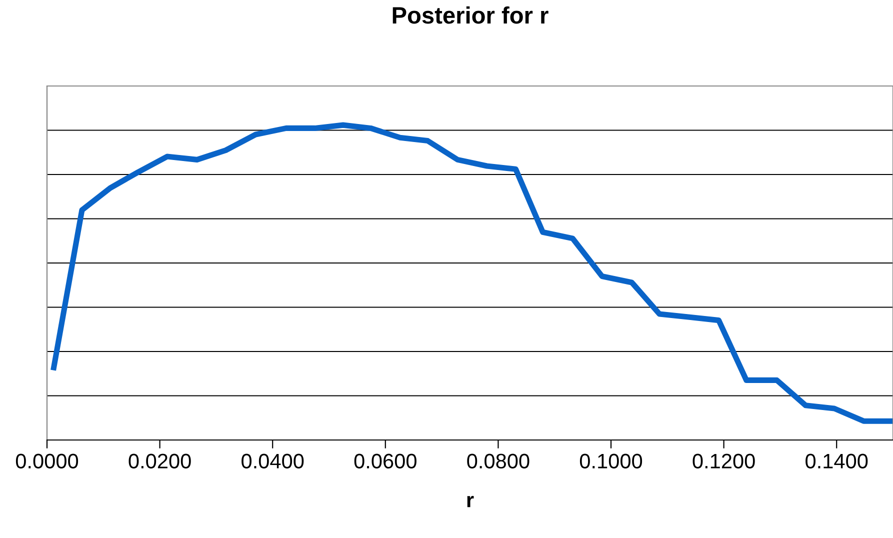 The width and height of the screenshot is (893, 538). I want to click on x-tick-label: 0.0200, so click(159, 461).